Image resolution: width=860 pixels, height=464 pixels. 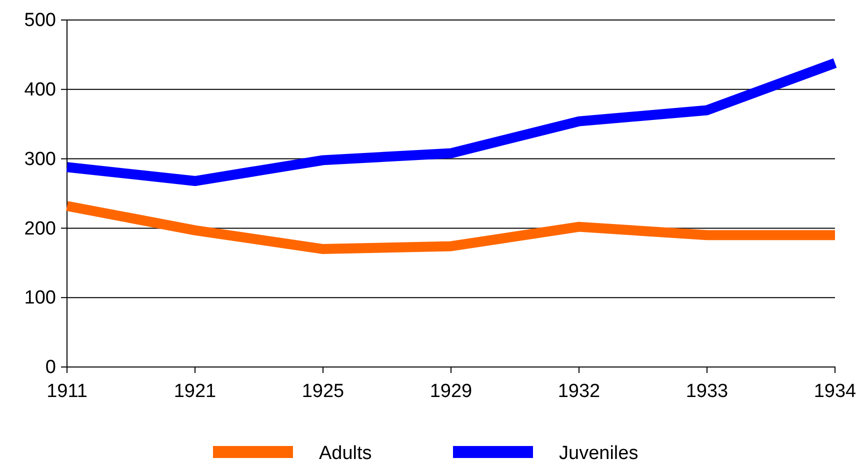 What do you see at coordinates (40, 229) in the screenshot?
I see `y-tick-label: 200` at bounding box center [40, 229].